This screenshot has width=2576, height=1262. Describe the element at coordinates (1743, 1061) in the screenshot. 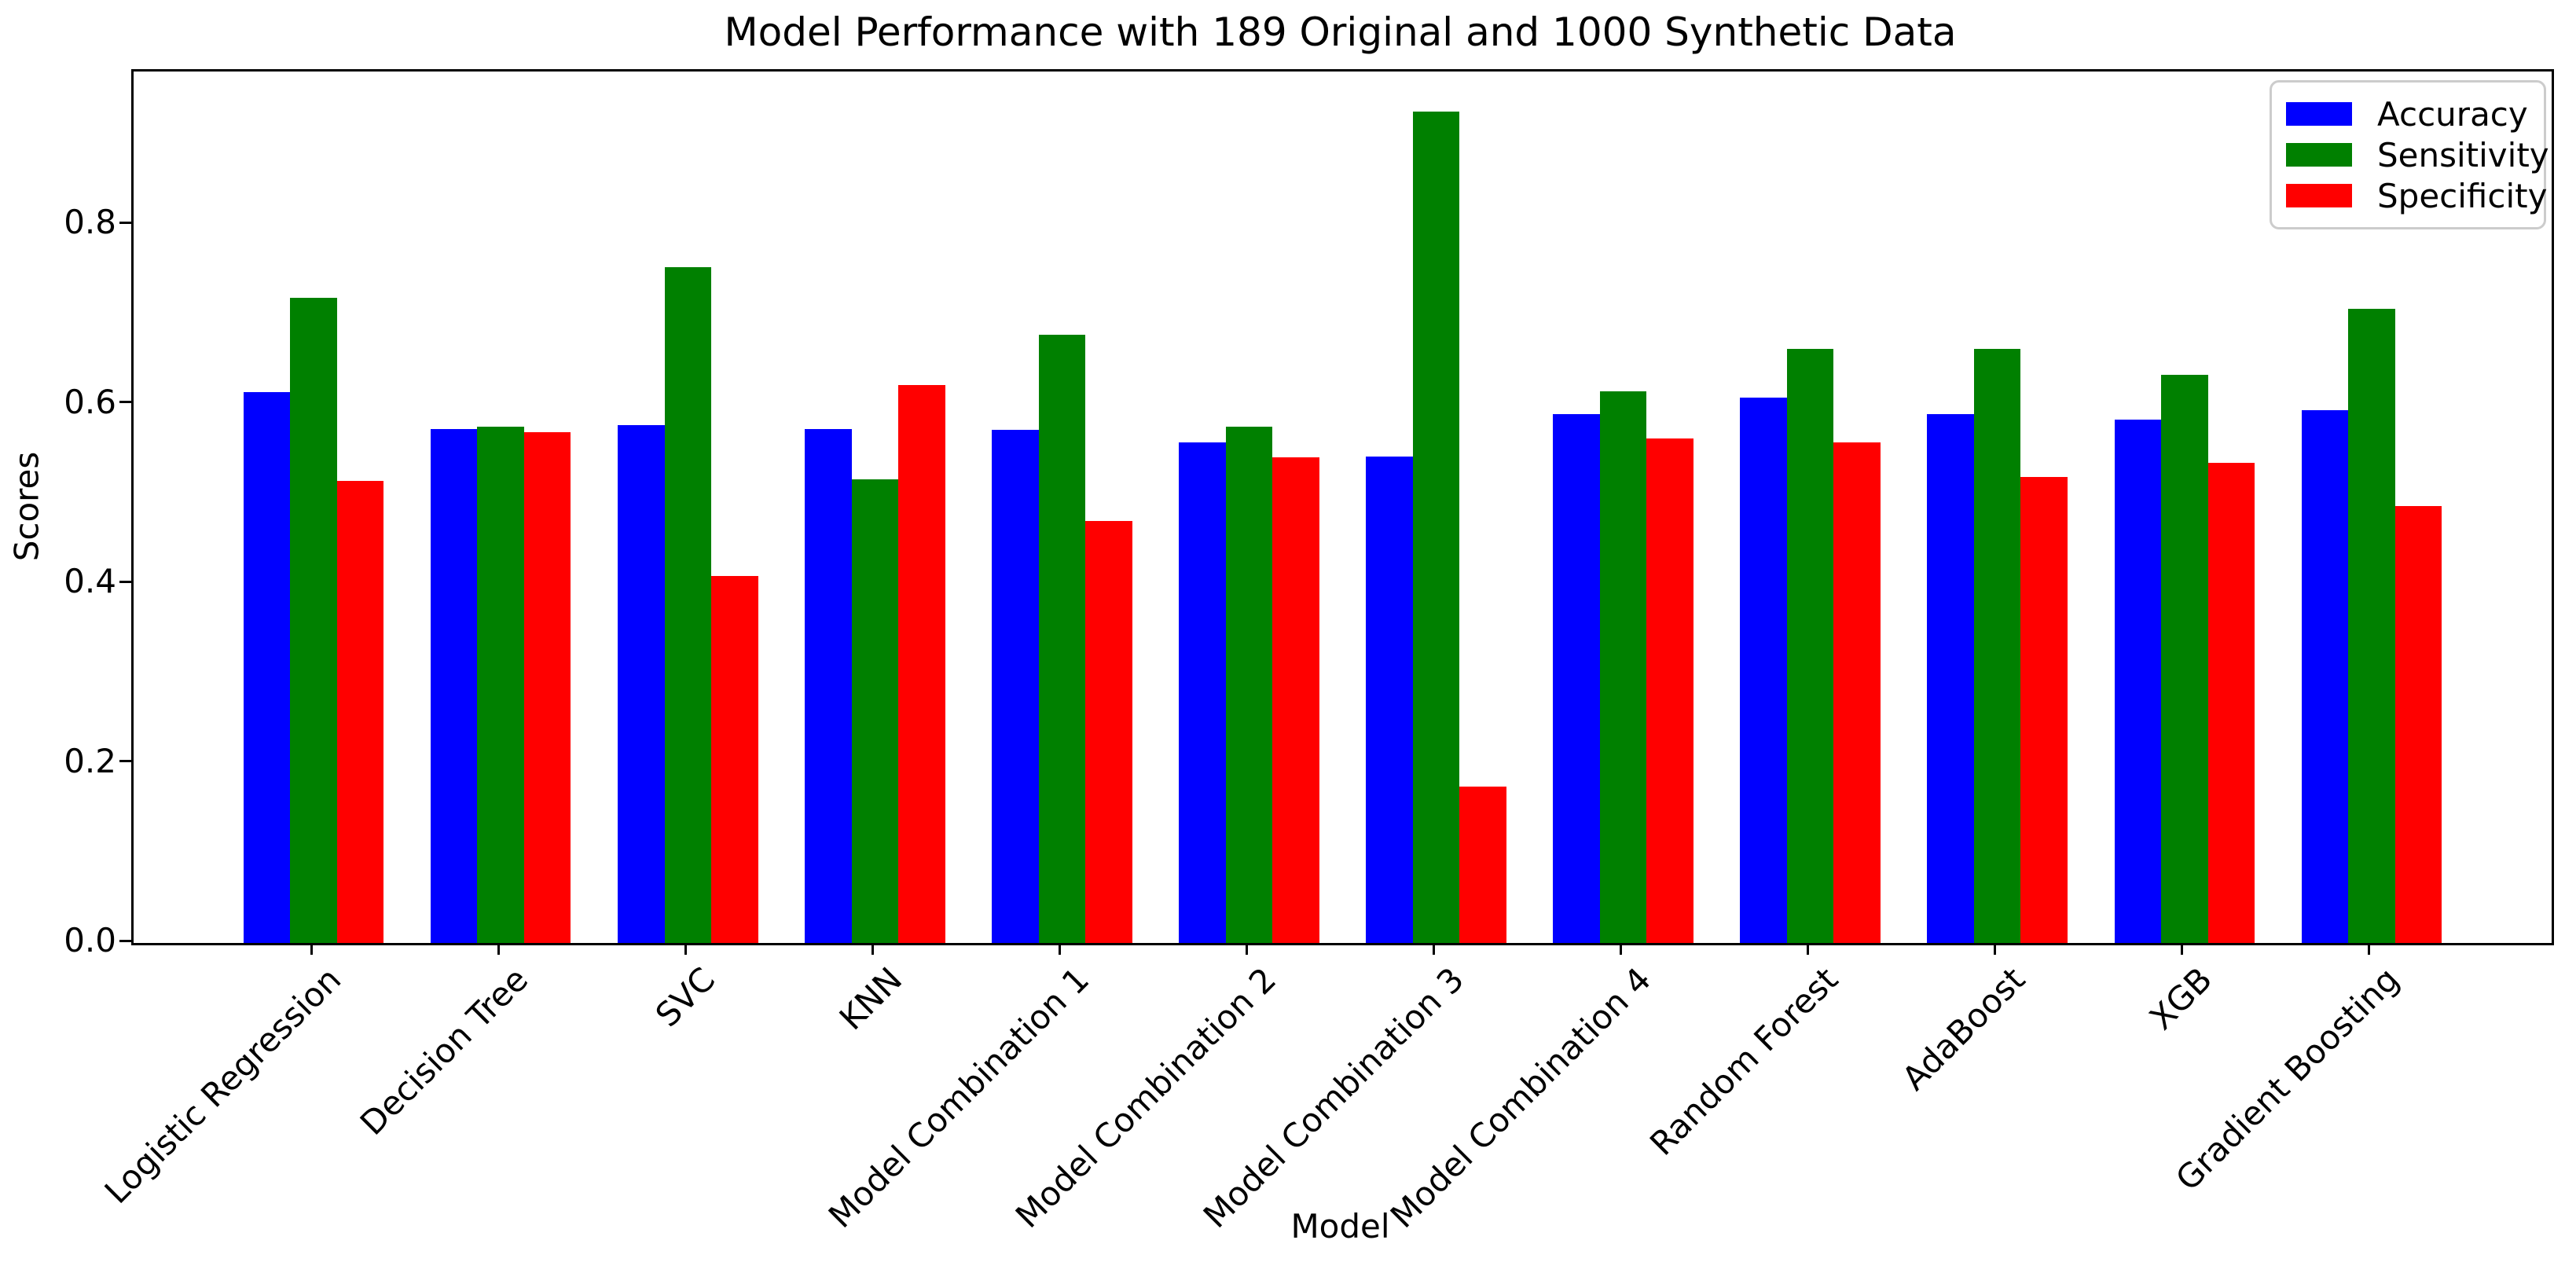

I see `x-tick-label: Random Forest` at that location.